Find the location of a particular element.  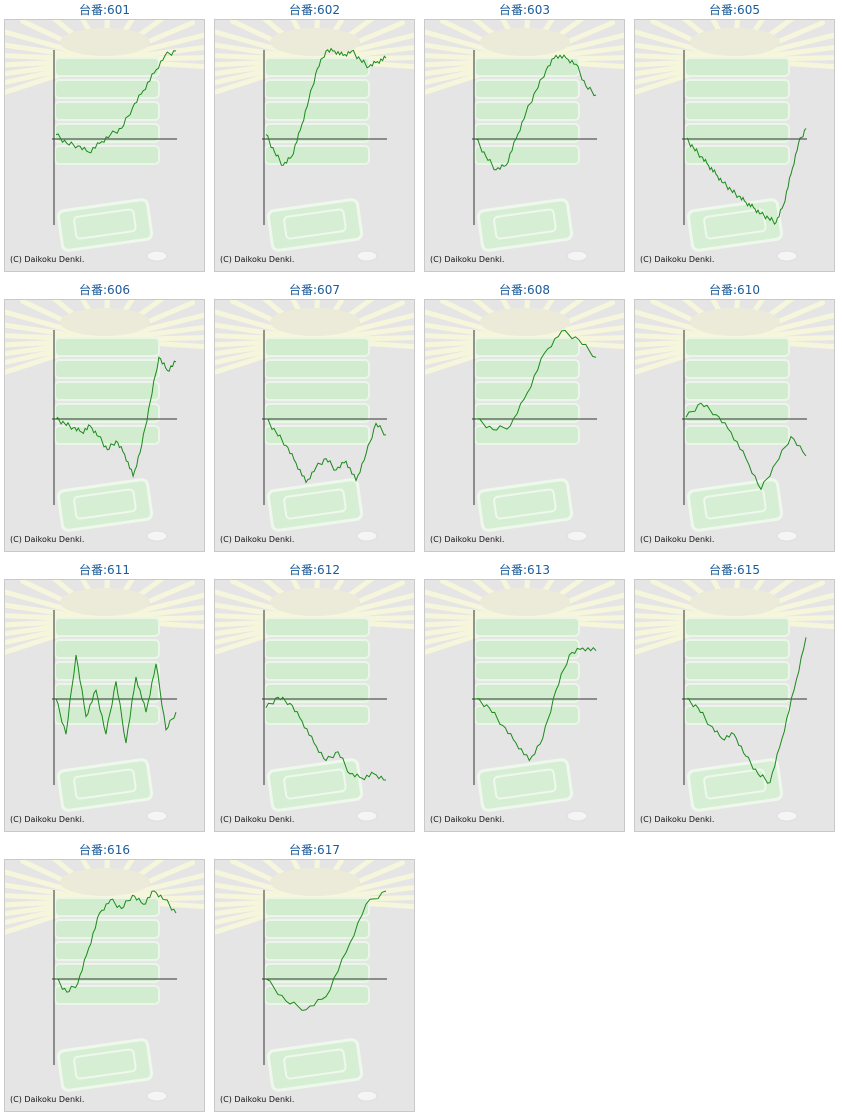

chart-panel: 台番:611 (C) Daikoku Denki. is located at coordinates (104, 697).